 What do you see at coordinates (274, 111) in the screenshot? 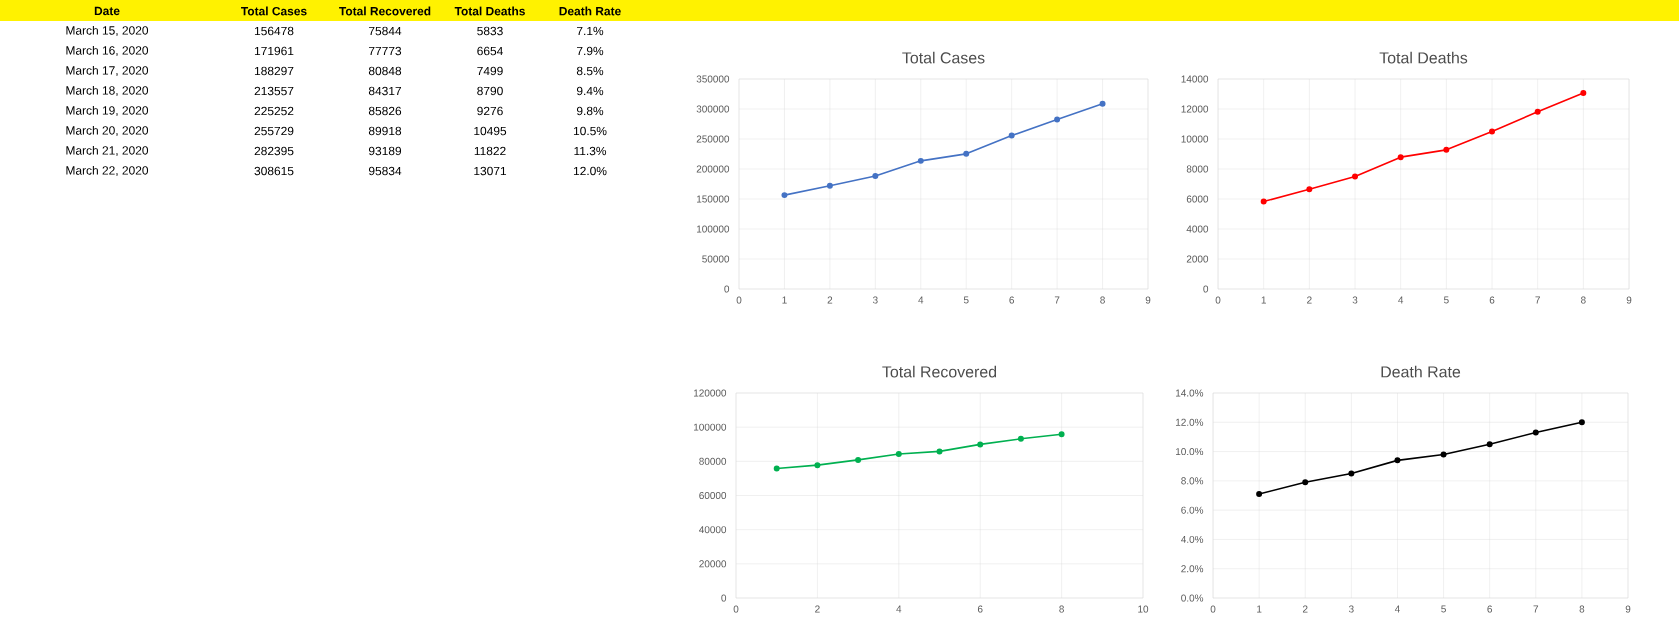
I see `text: 225252` at bounding box center [274, 111].